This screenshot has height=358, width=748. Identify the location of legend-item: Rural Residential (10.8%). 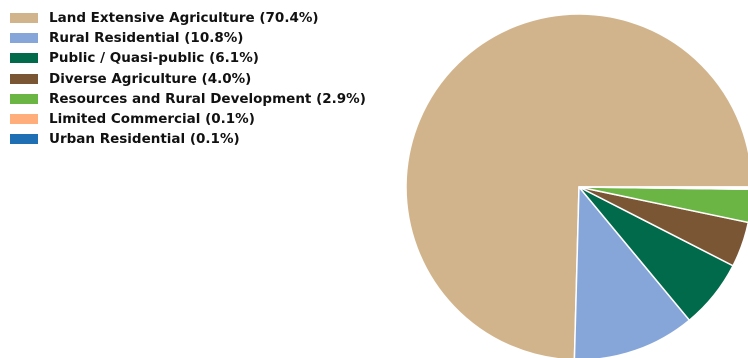
(188, 38).